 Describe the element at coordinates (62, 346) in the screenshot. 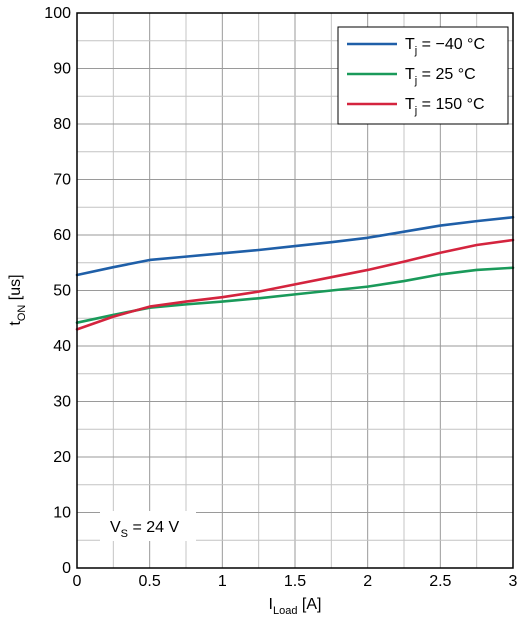

I see `y-tick-label: 40` at that location.